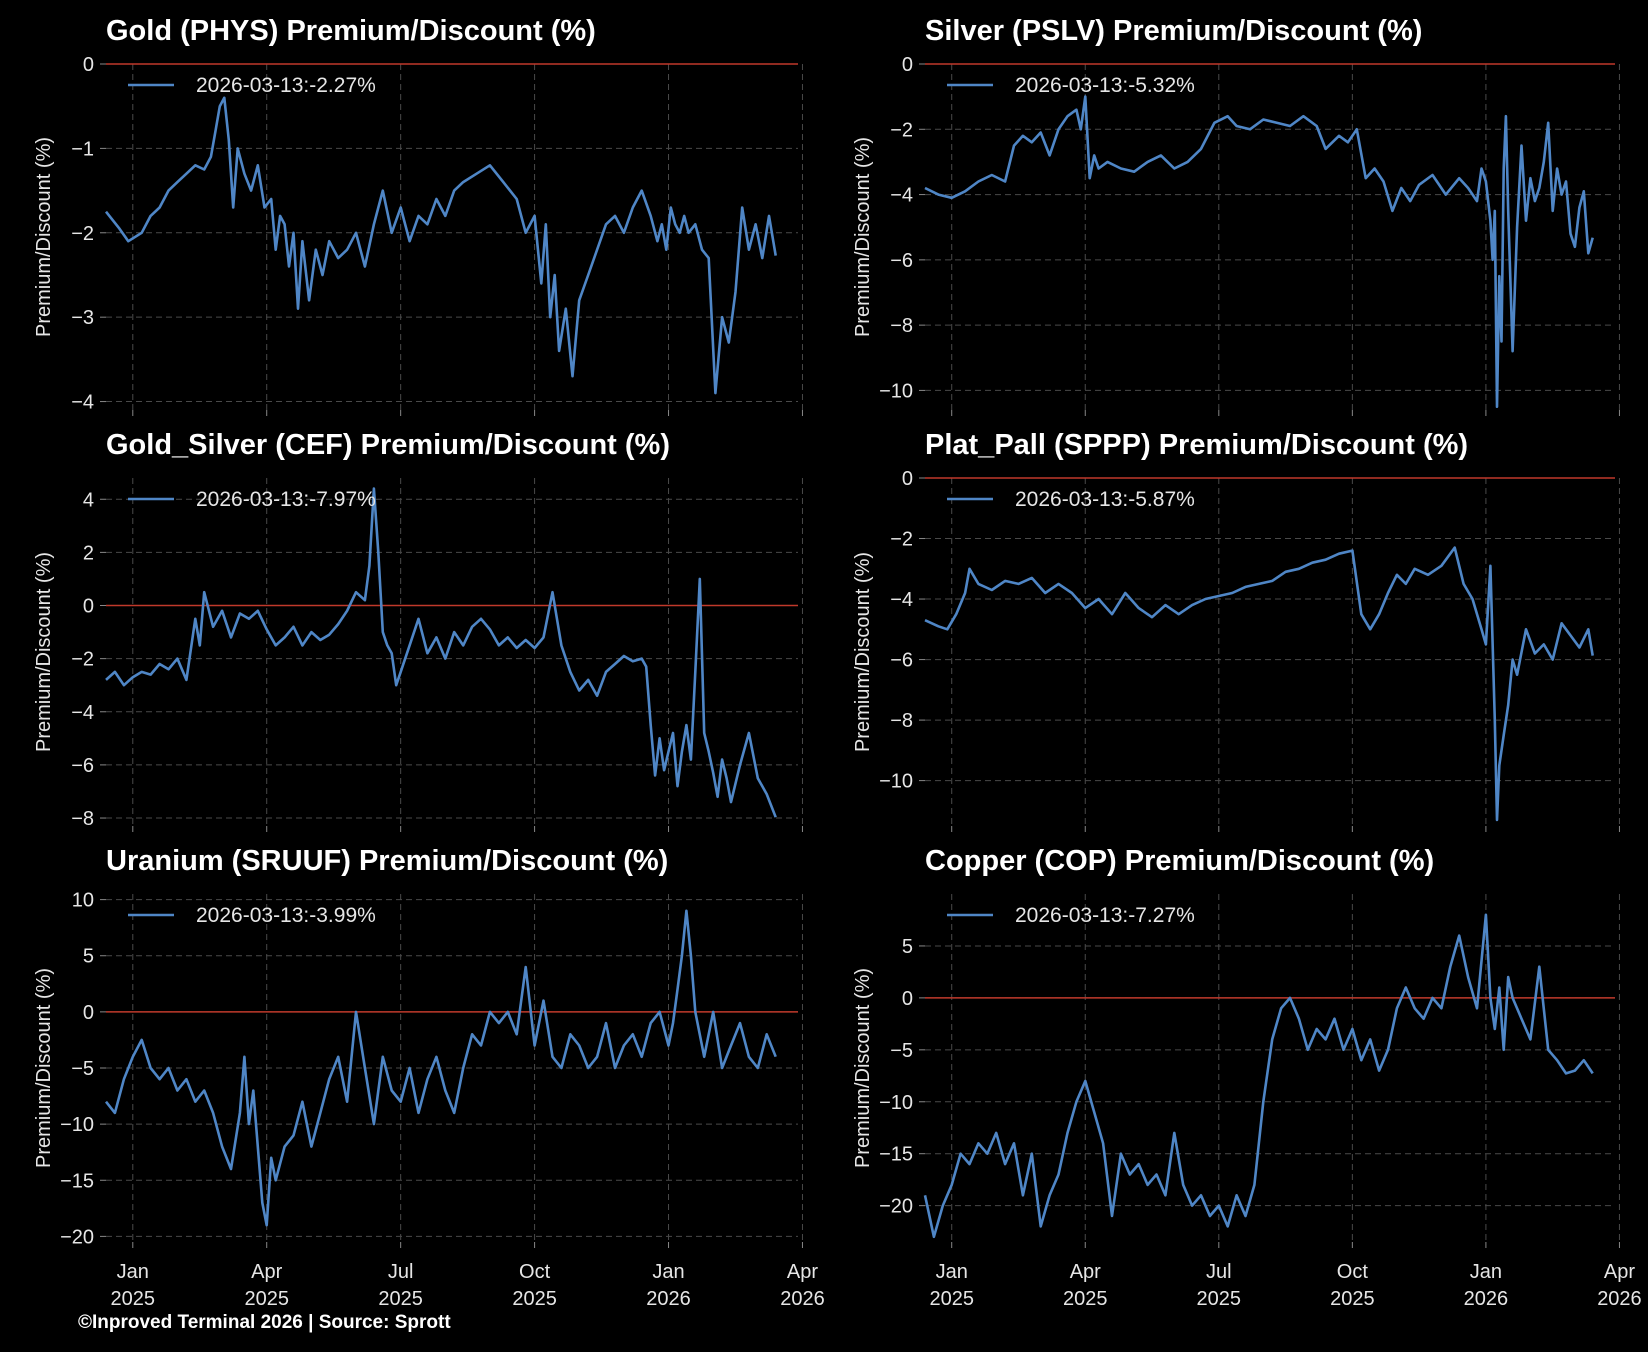  What do you see at coordinates (88, 553) in the screenshot?
I see `y-tick-label: 2` at bounding box center [88, 553].